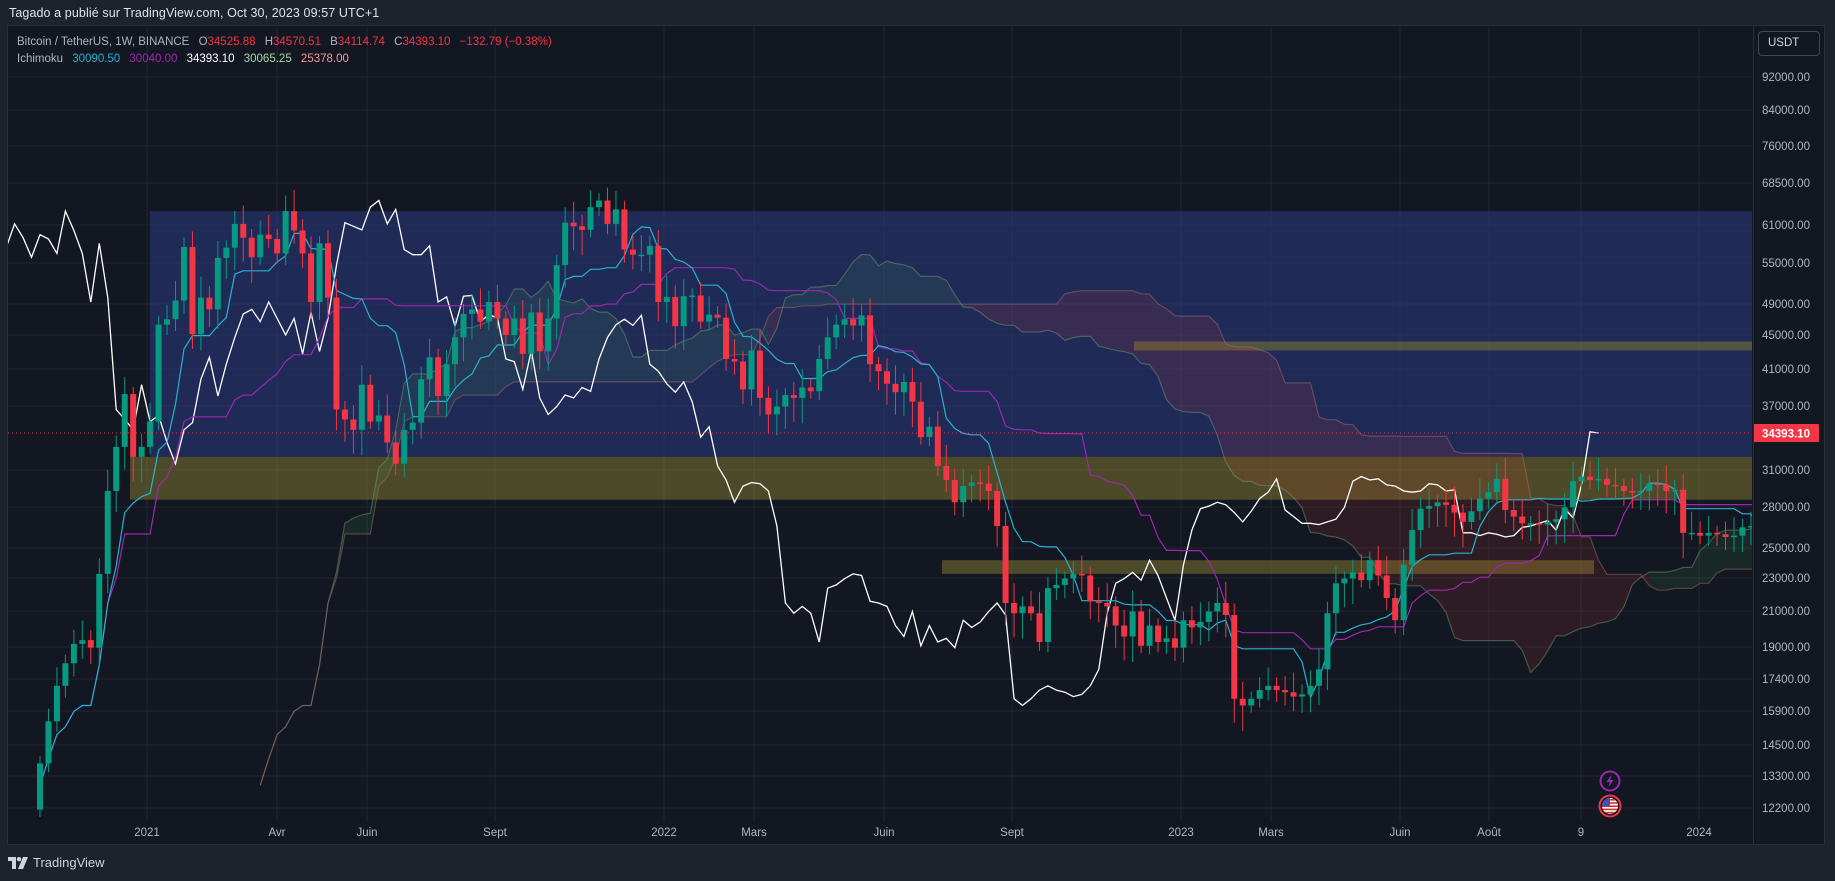 The height and width of the screenshot is (881, 1835). What do you see at coordinates (1786, 579) in the screenshot?
I see `svg-text: 23000.00` at bounding box center [1786, 579].